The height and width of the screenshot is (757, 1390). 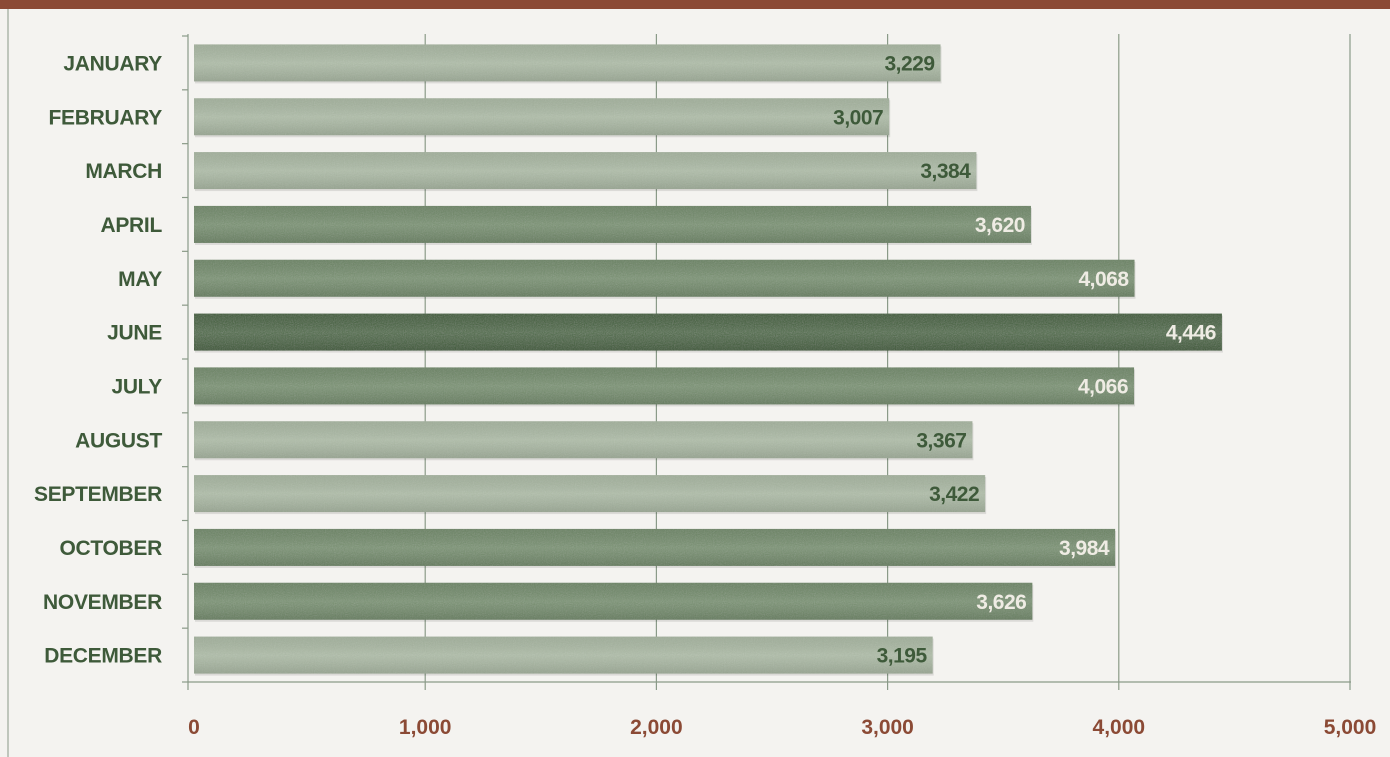 I want to click on bar-september, so click(x=590, y=495).